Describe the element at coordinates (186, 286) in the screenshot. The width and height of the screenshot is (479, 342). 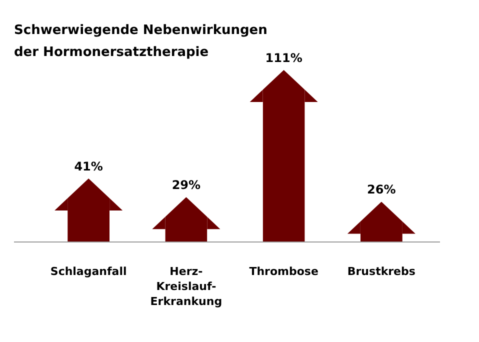
I see `x-tick-label: Herz-Kreislauf-Erkrankung` at that location.